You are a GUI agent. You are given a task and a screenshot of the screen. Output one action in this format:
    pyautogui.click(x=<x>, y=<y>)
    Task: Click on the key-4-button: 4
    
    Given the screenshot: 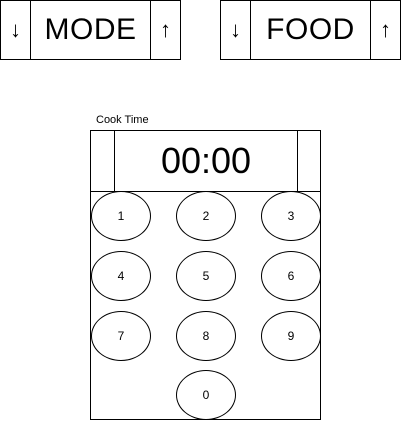 What is the action you would take?
    pyautogui.click(x=121, y=276)
    